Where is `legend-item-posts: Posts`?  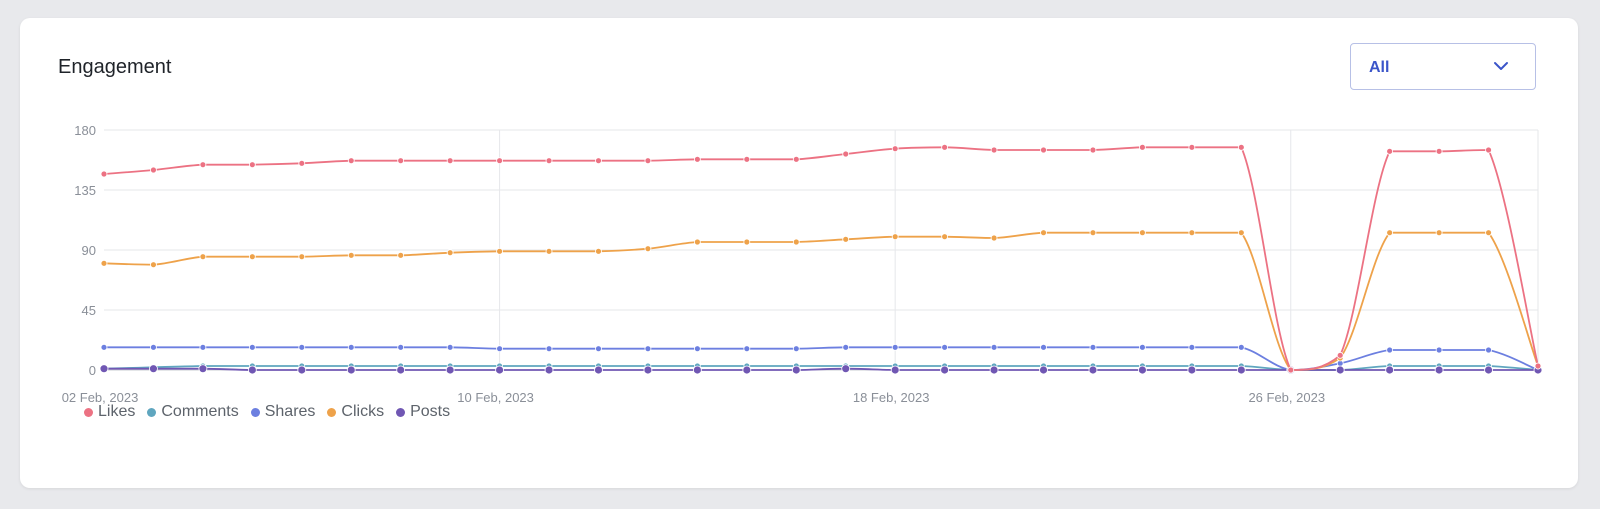
legend-item-posts: Posts is located at coordinates (423, 412).